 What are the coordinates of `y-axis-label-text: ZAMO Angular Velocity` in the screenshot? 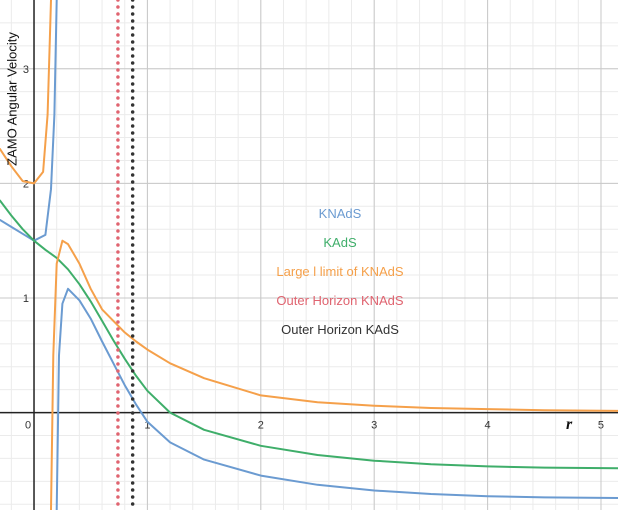 It's located at (12, 99).